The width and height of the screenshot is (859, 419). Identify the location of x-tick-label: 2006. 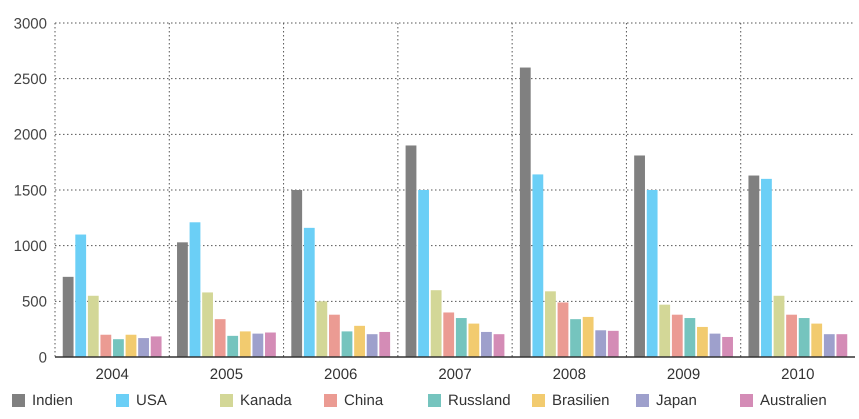
(341, 374).